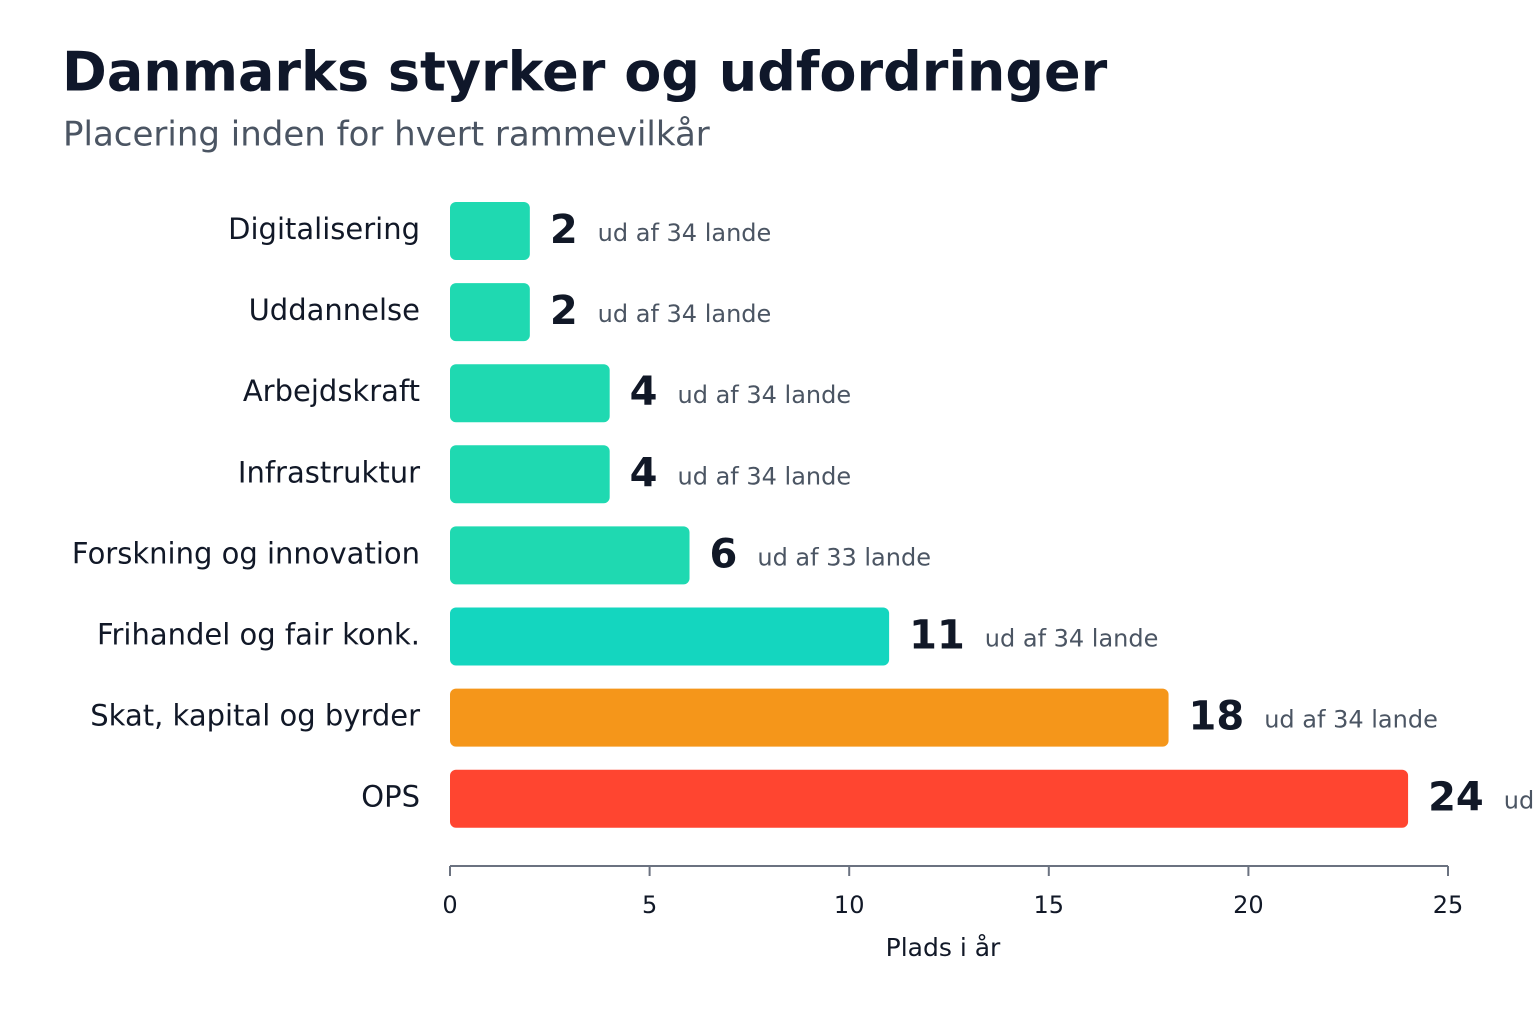 The height and width of the screenshot is (1024, 1536). I want to click on category-label: OPS, so click(390, 797).